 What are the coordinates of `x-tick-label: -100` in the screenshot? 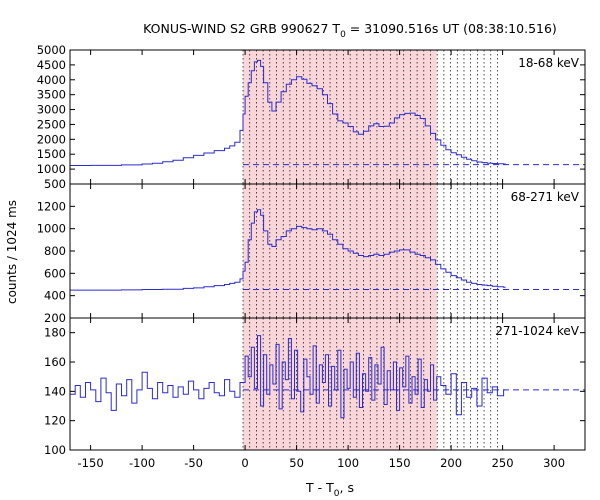 It's located at (142, 463).